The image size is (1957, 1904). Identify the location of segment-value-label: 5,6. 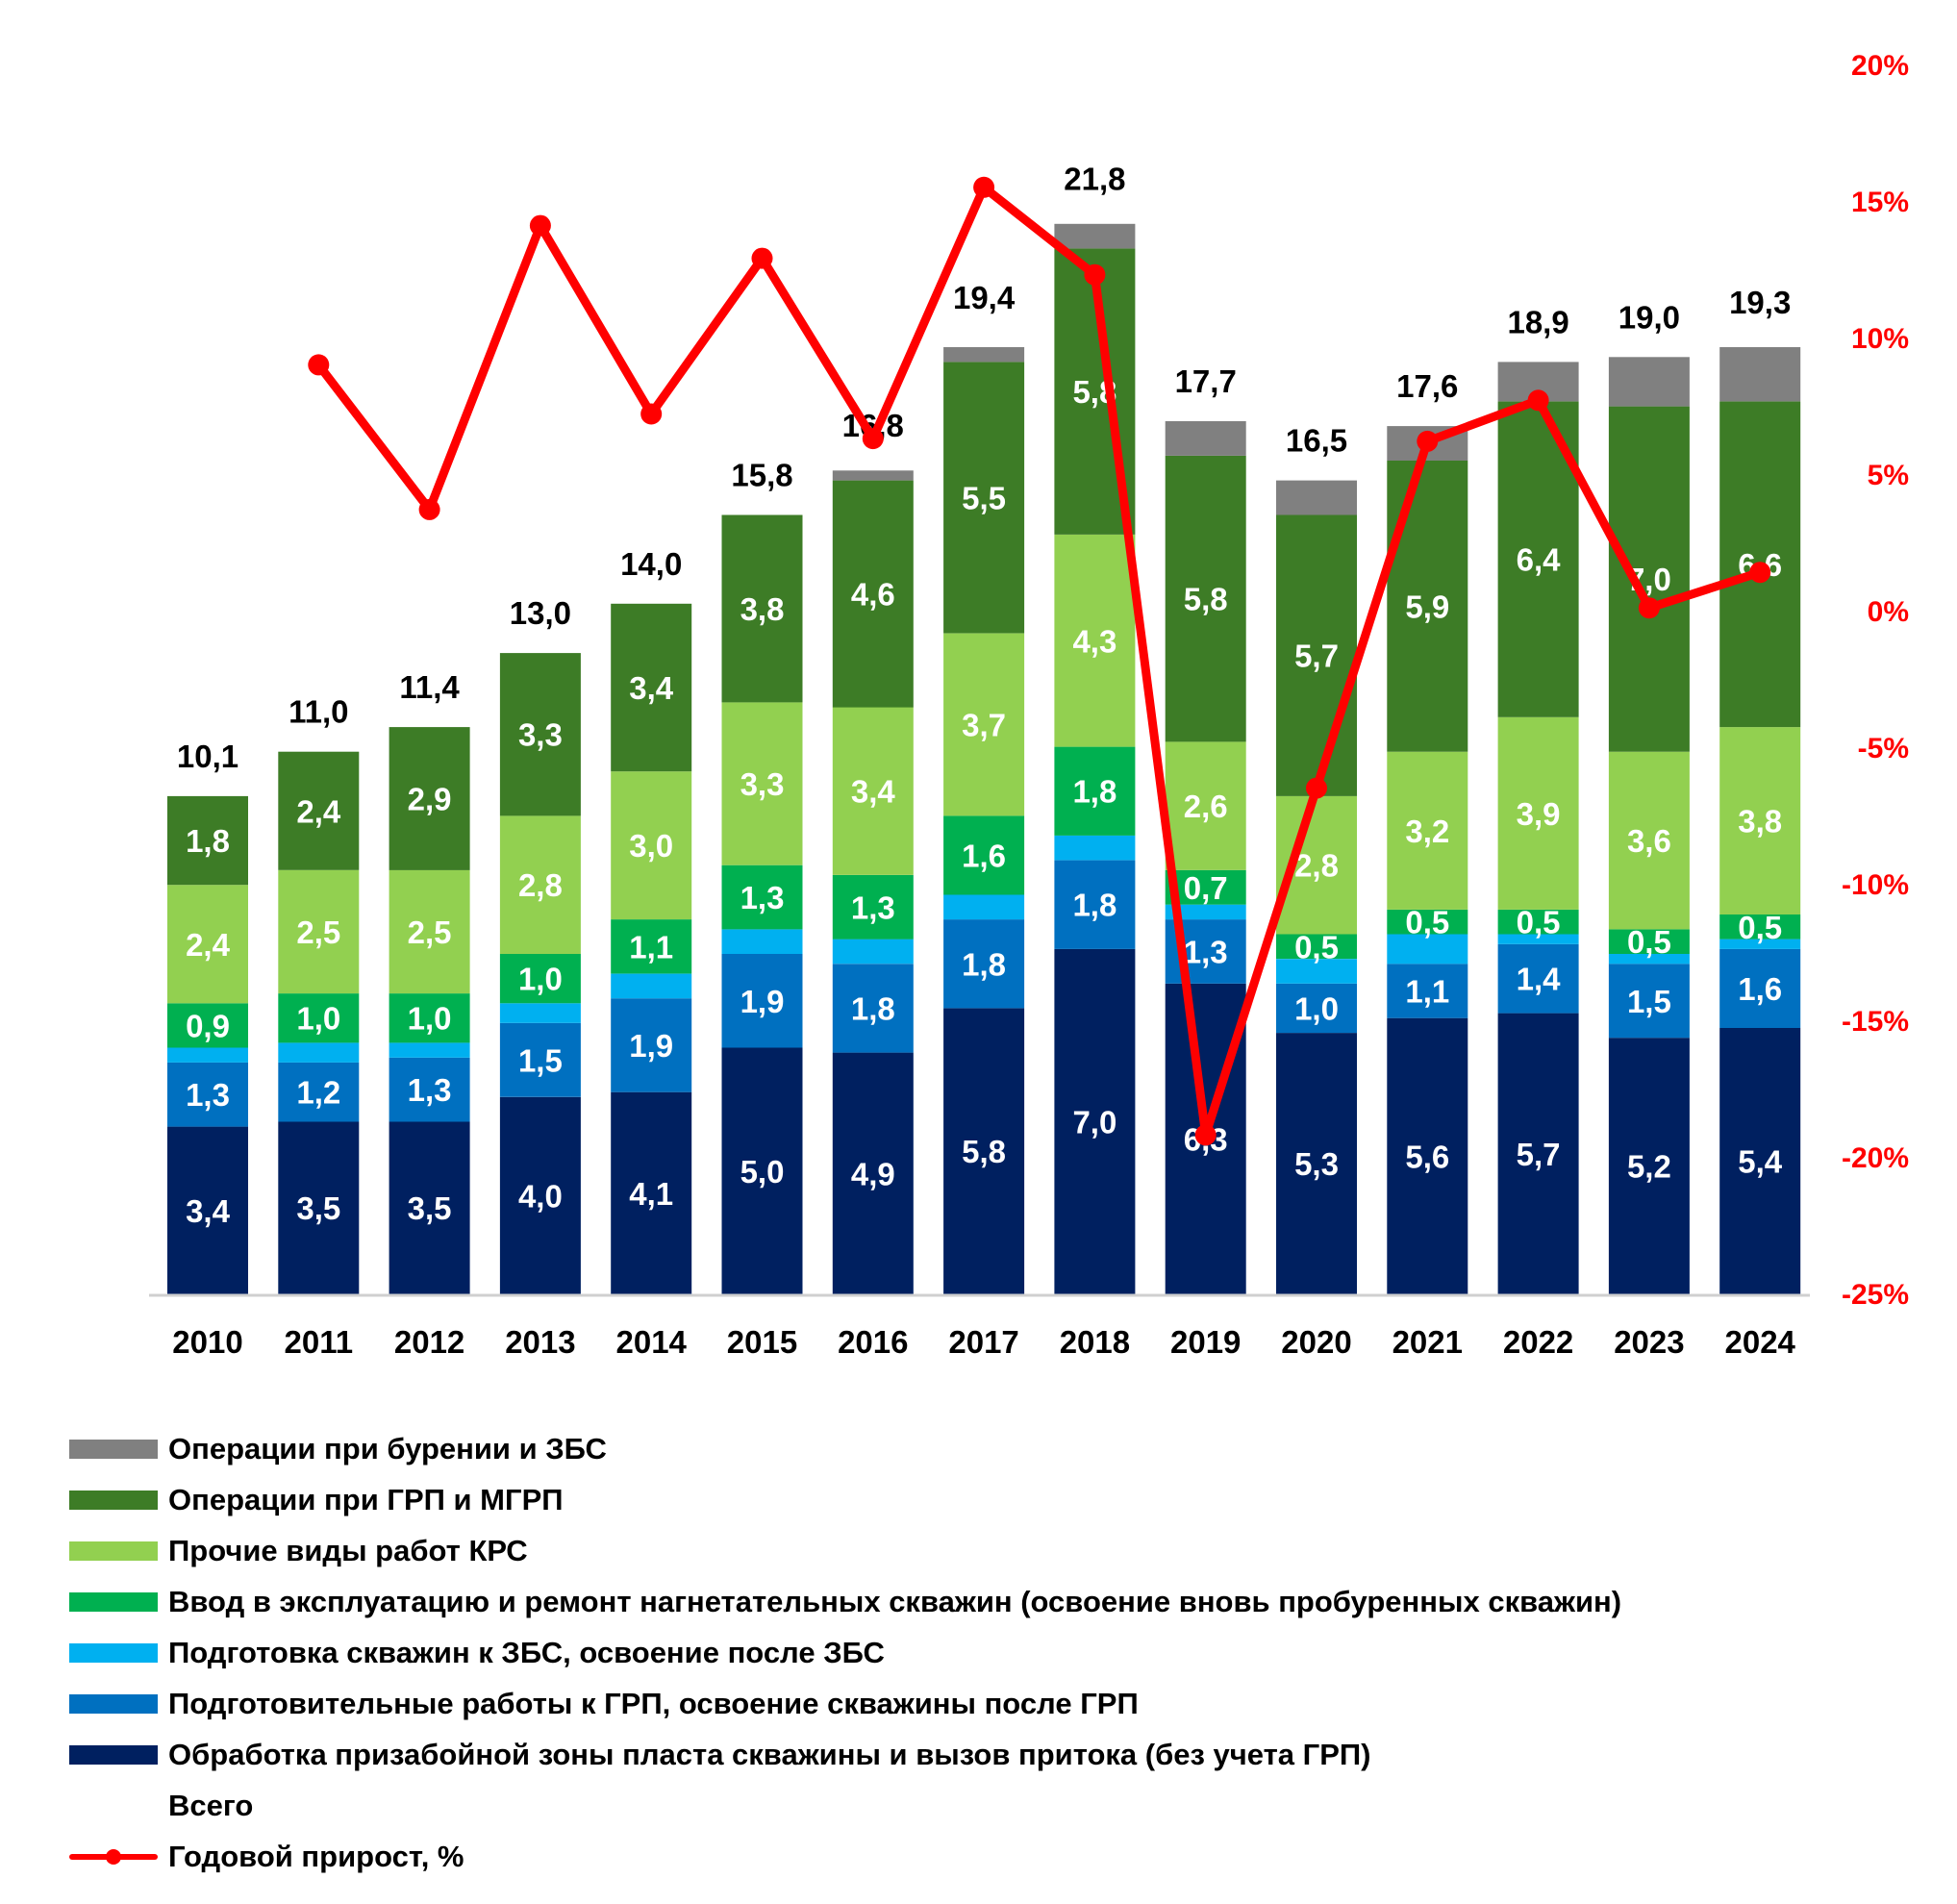
(1427, 1156).